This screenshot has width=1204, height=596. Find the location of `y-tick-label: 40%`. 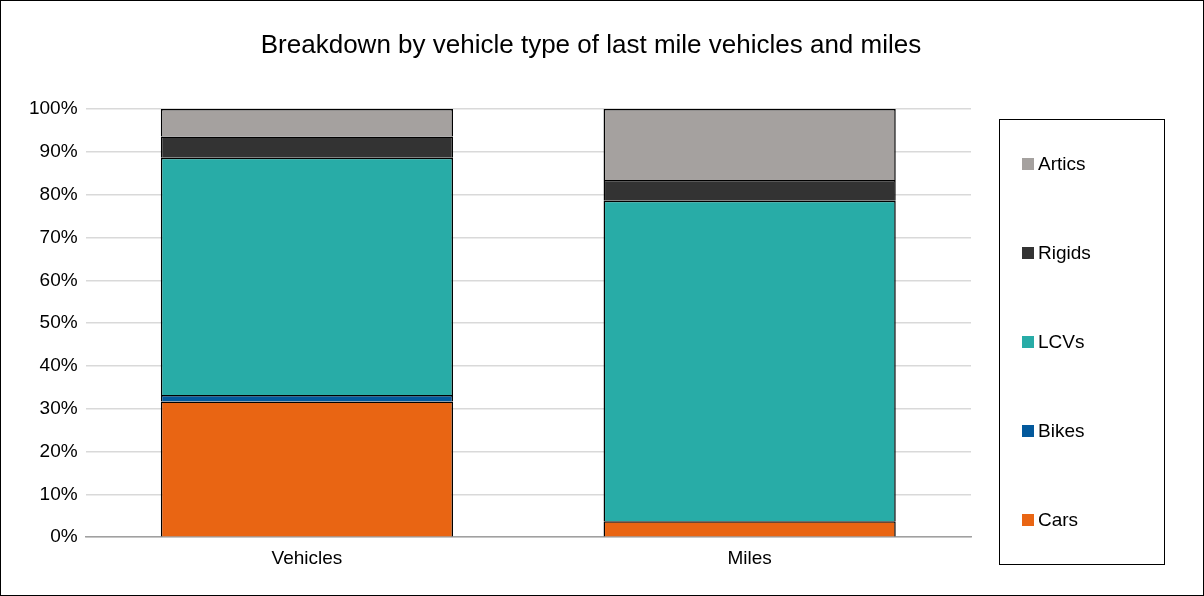

y-tick-label: 40% is located at coordinates (58, 365).